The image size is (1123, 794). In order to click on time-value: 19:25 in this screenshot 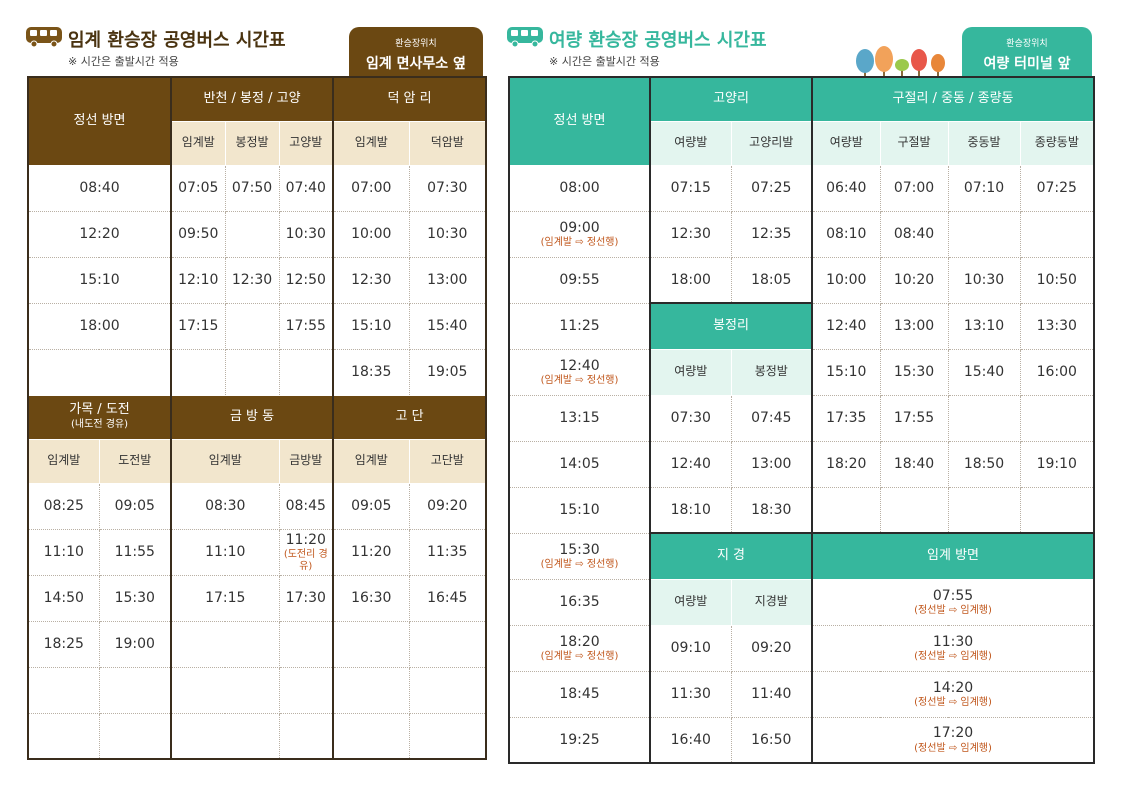, I will do `click(579, 739)`.